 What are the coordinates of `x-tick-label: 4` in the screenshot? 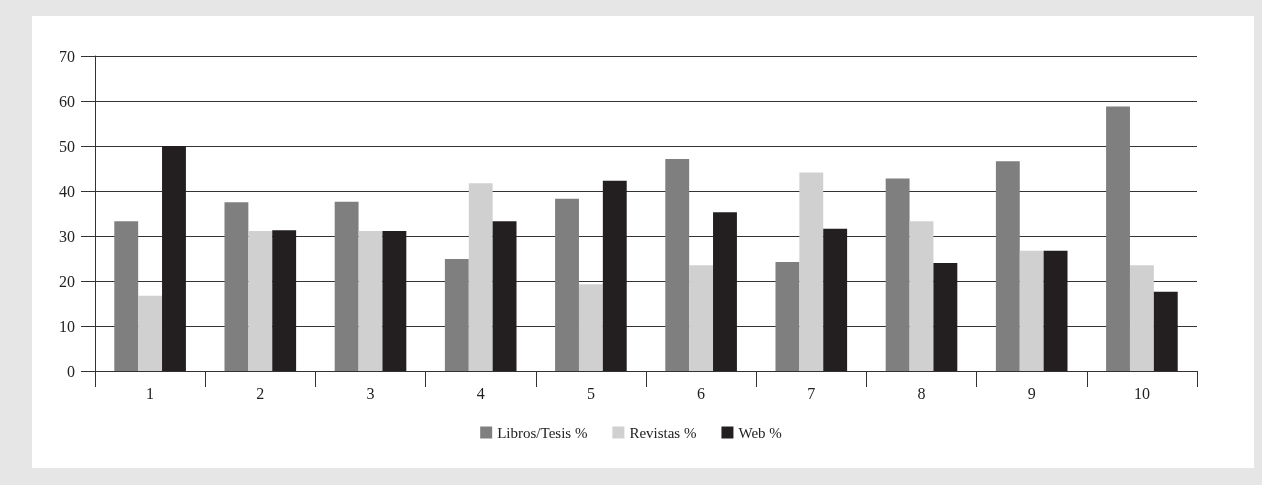 It's located at (480, 393).